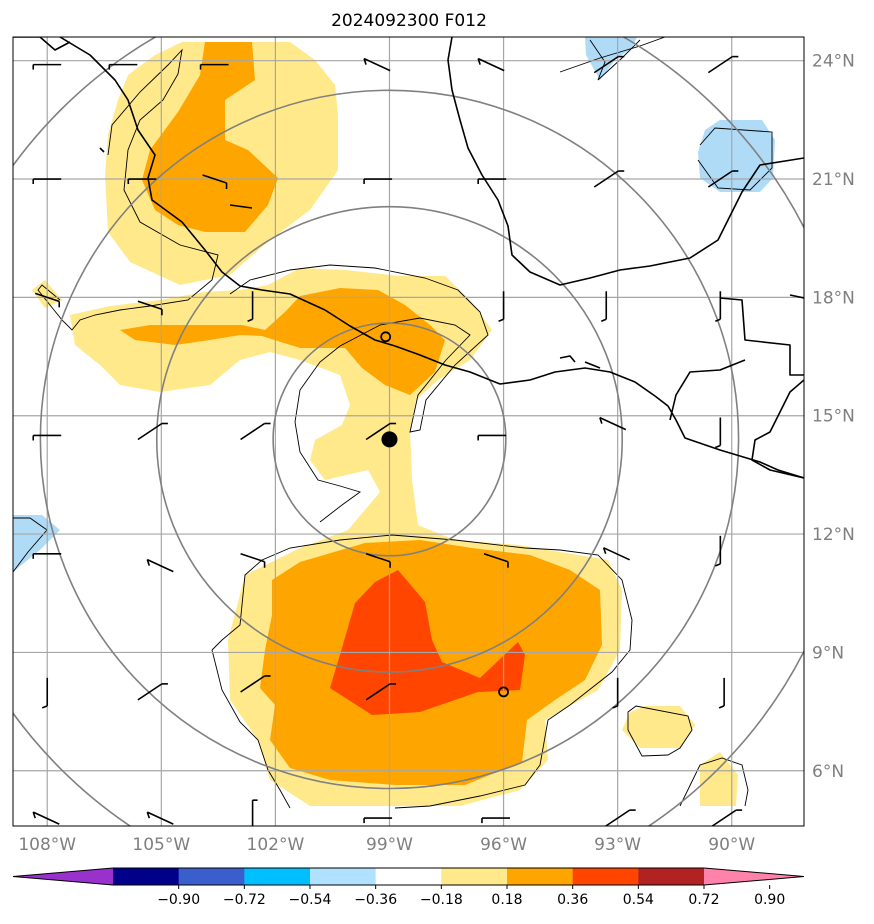 The image size is (874, 924). I want to click on colorbar-tick-label: −0.36, so click(375, 900).